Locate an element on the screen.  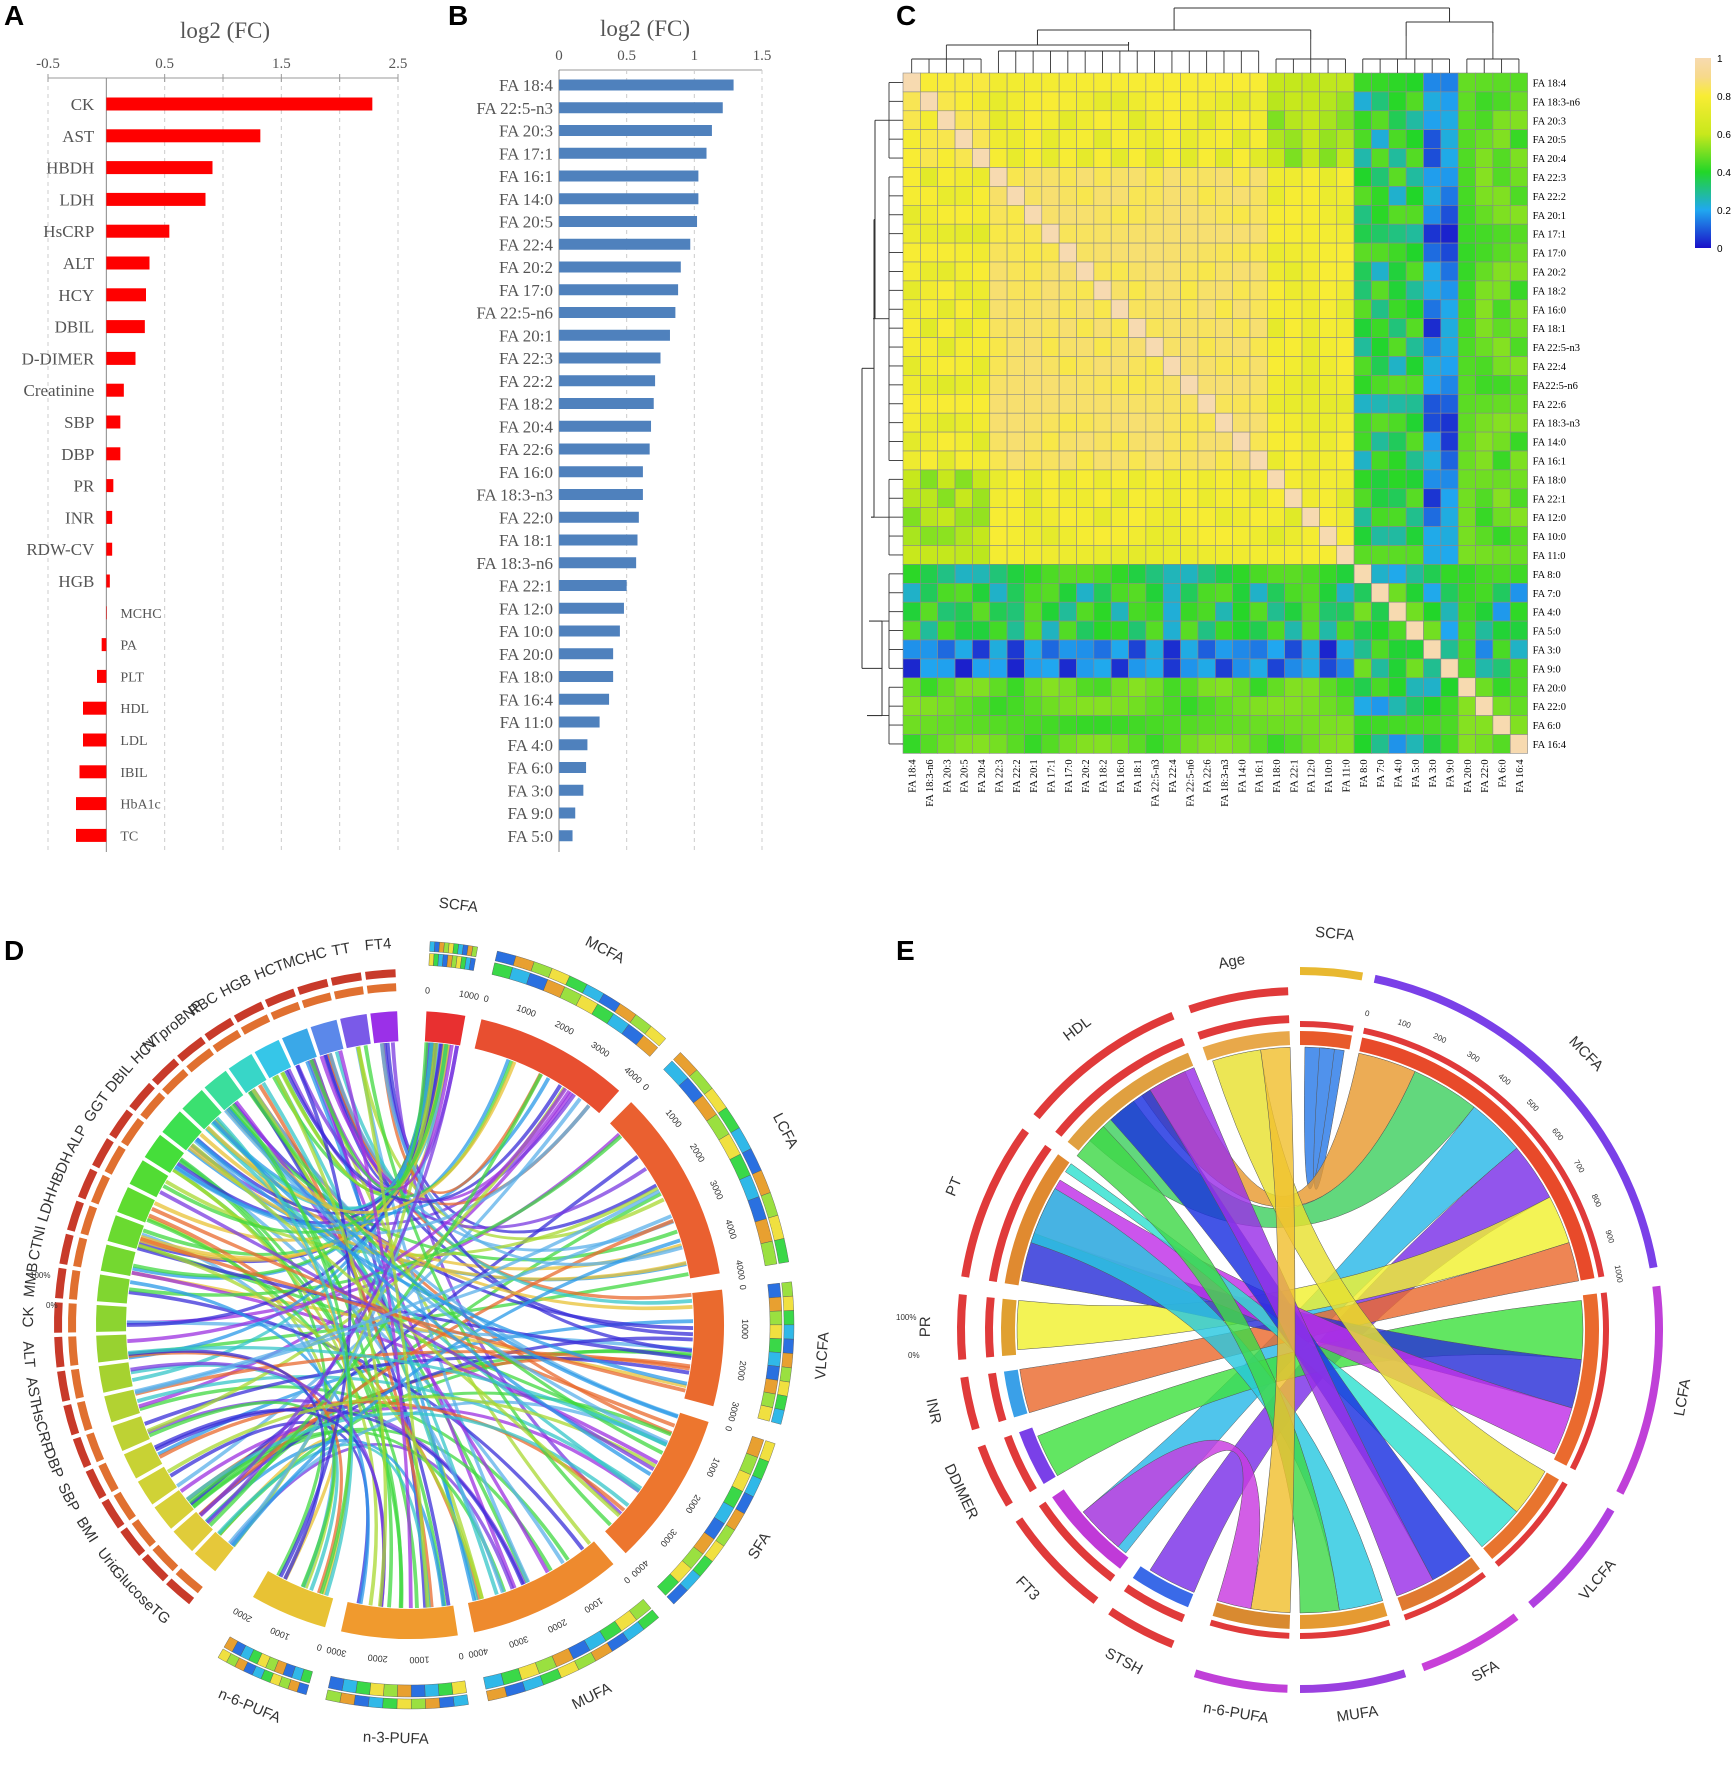
outer-ring-tg is located at coordinates (180, 1591).